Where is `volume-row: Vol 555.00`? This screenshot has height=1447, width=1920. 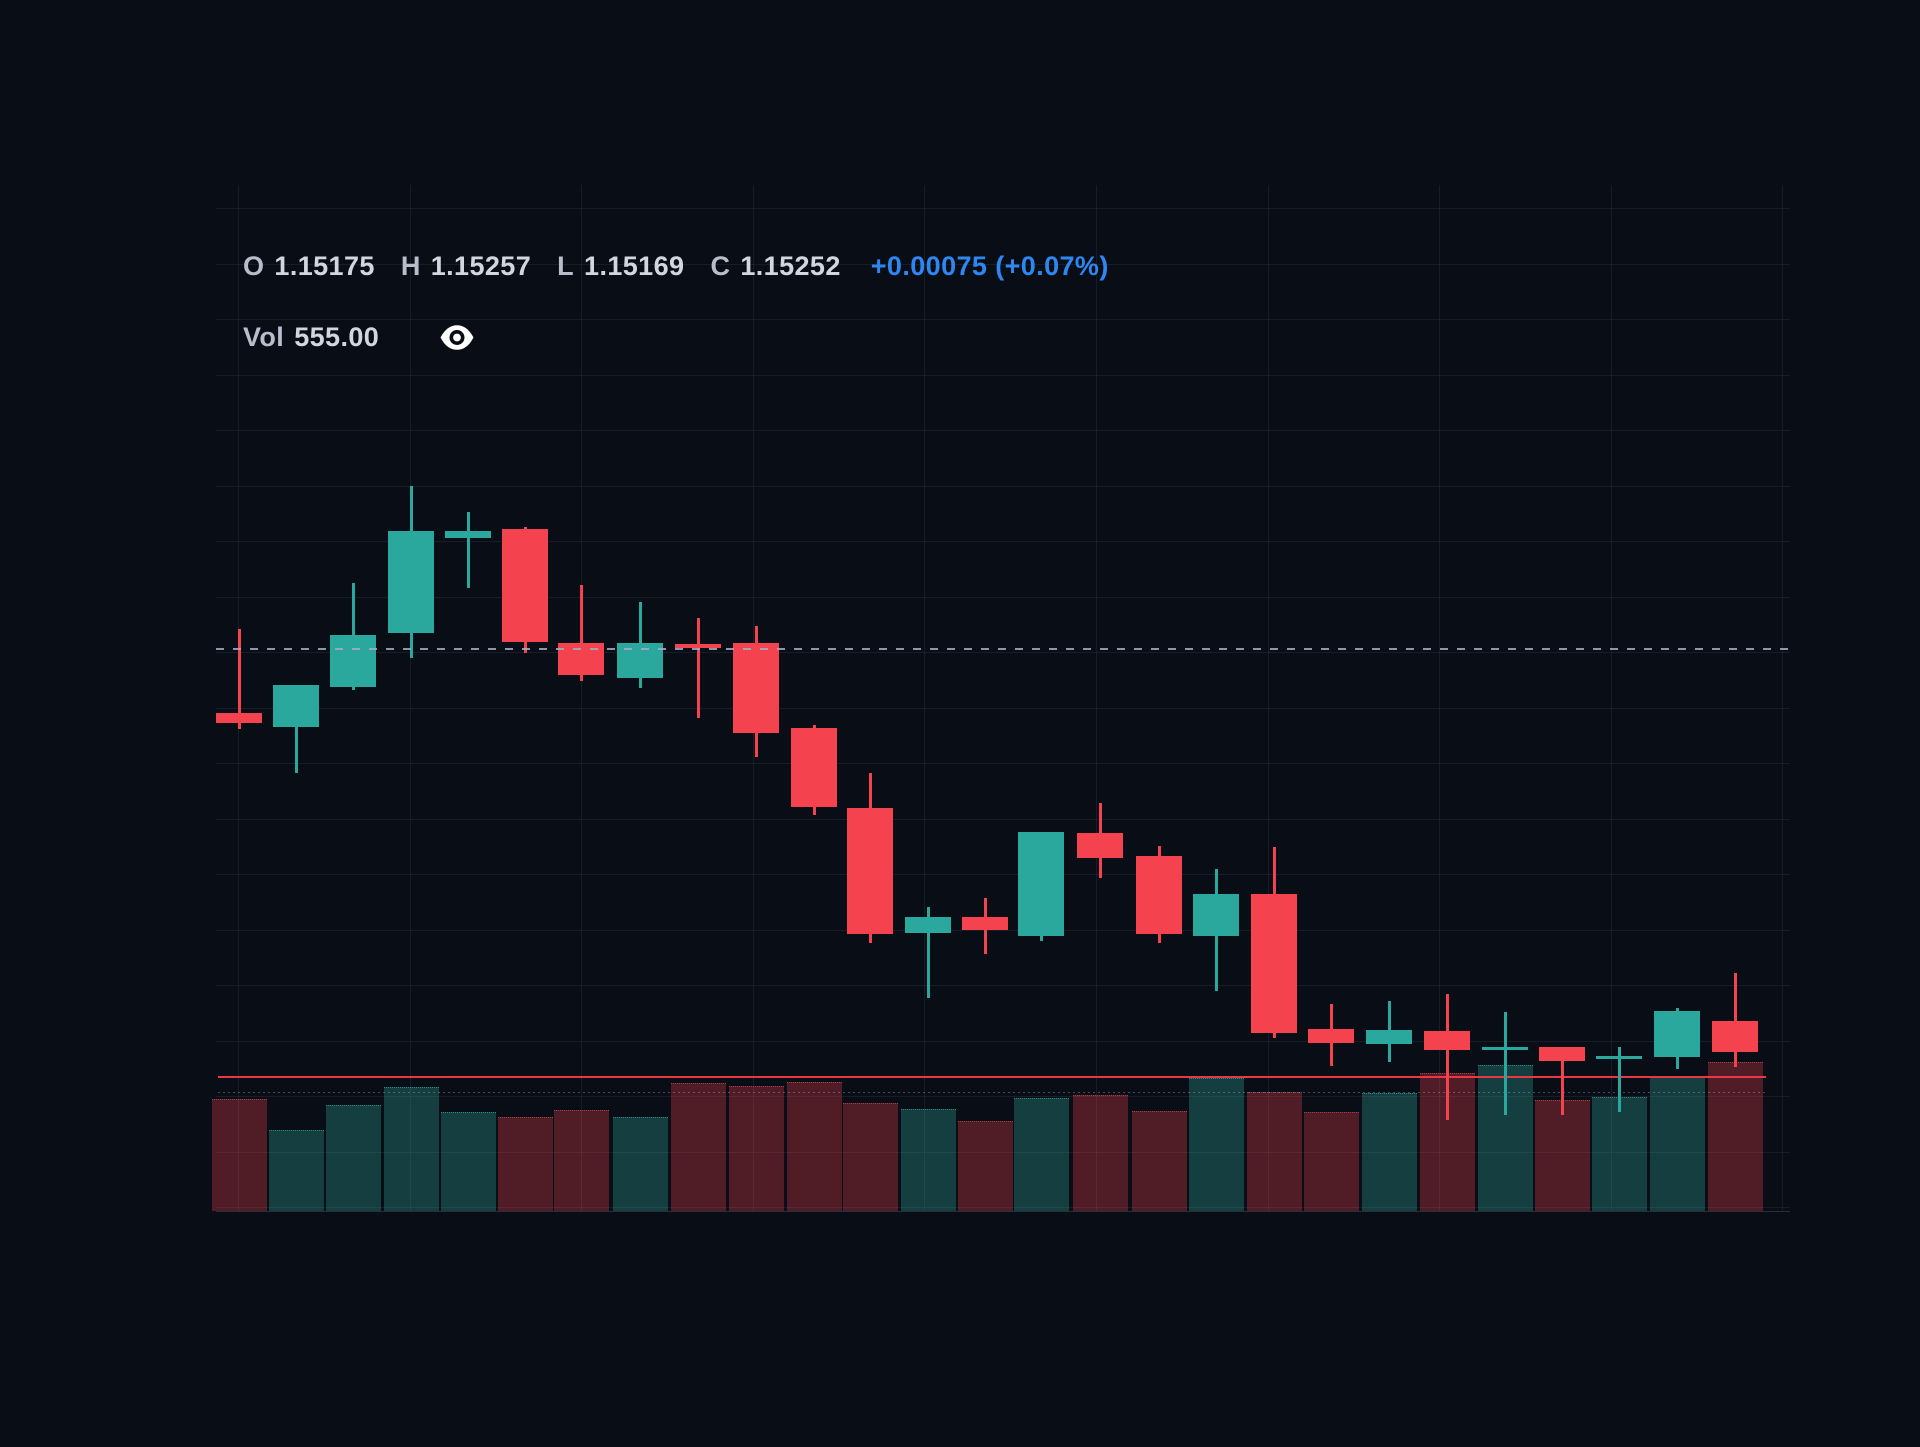
volume-row: Vol 555.00 is located at coordinates (676, 337).